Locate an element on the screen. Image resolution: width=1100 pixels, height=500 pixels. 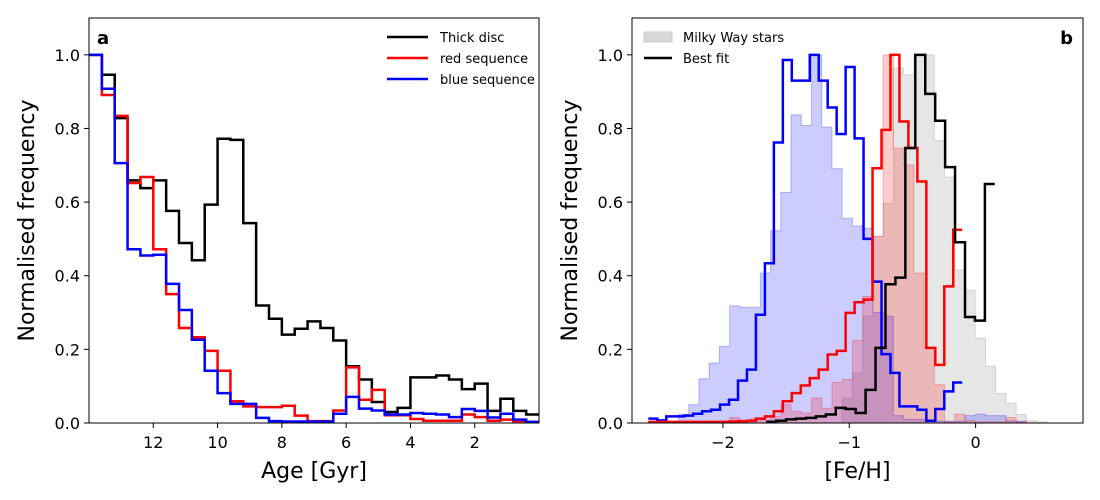
x-tick-label: 0 is located at coordinates (976, 442).